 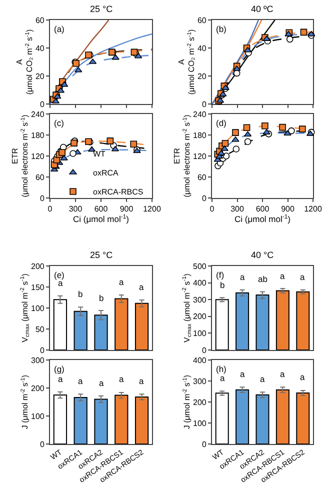 I want to click on annotation: (e), so click(x=59, y=275).